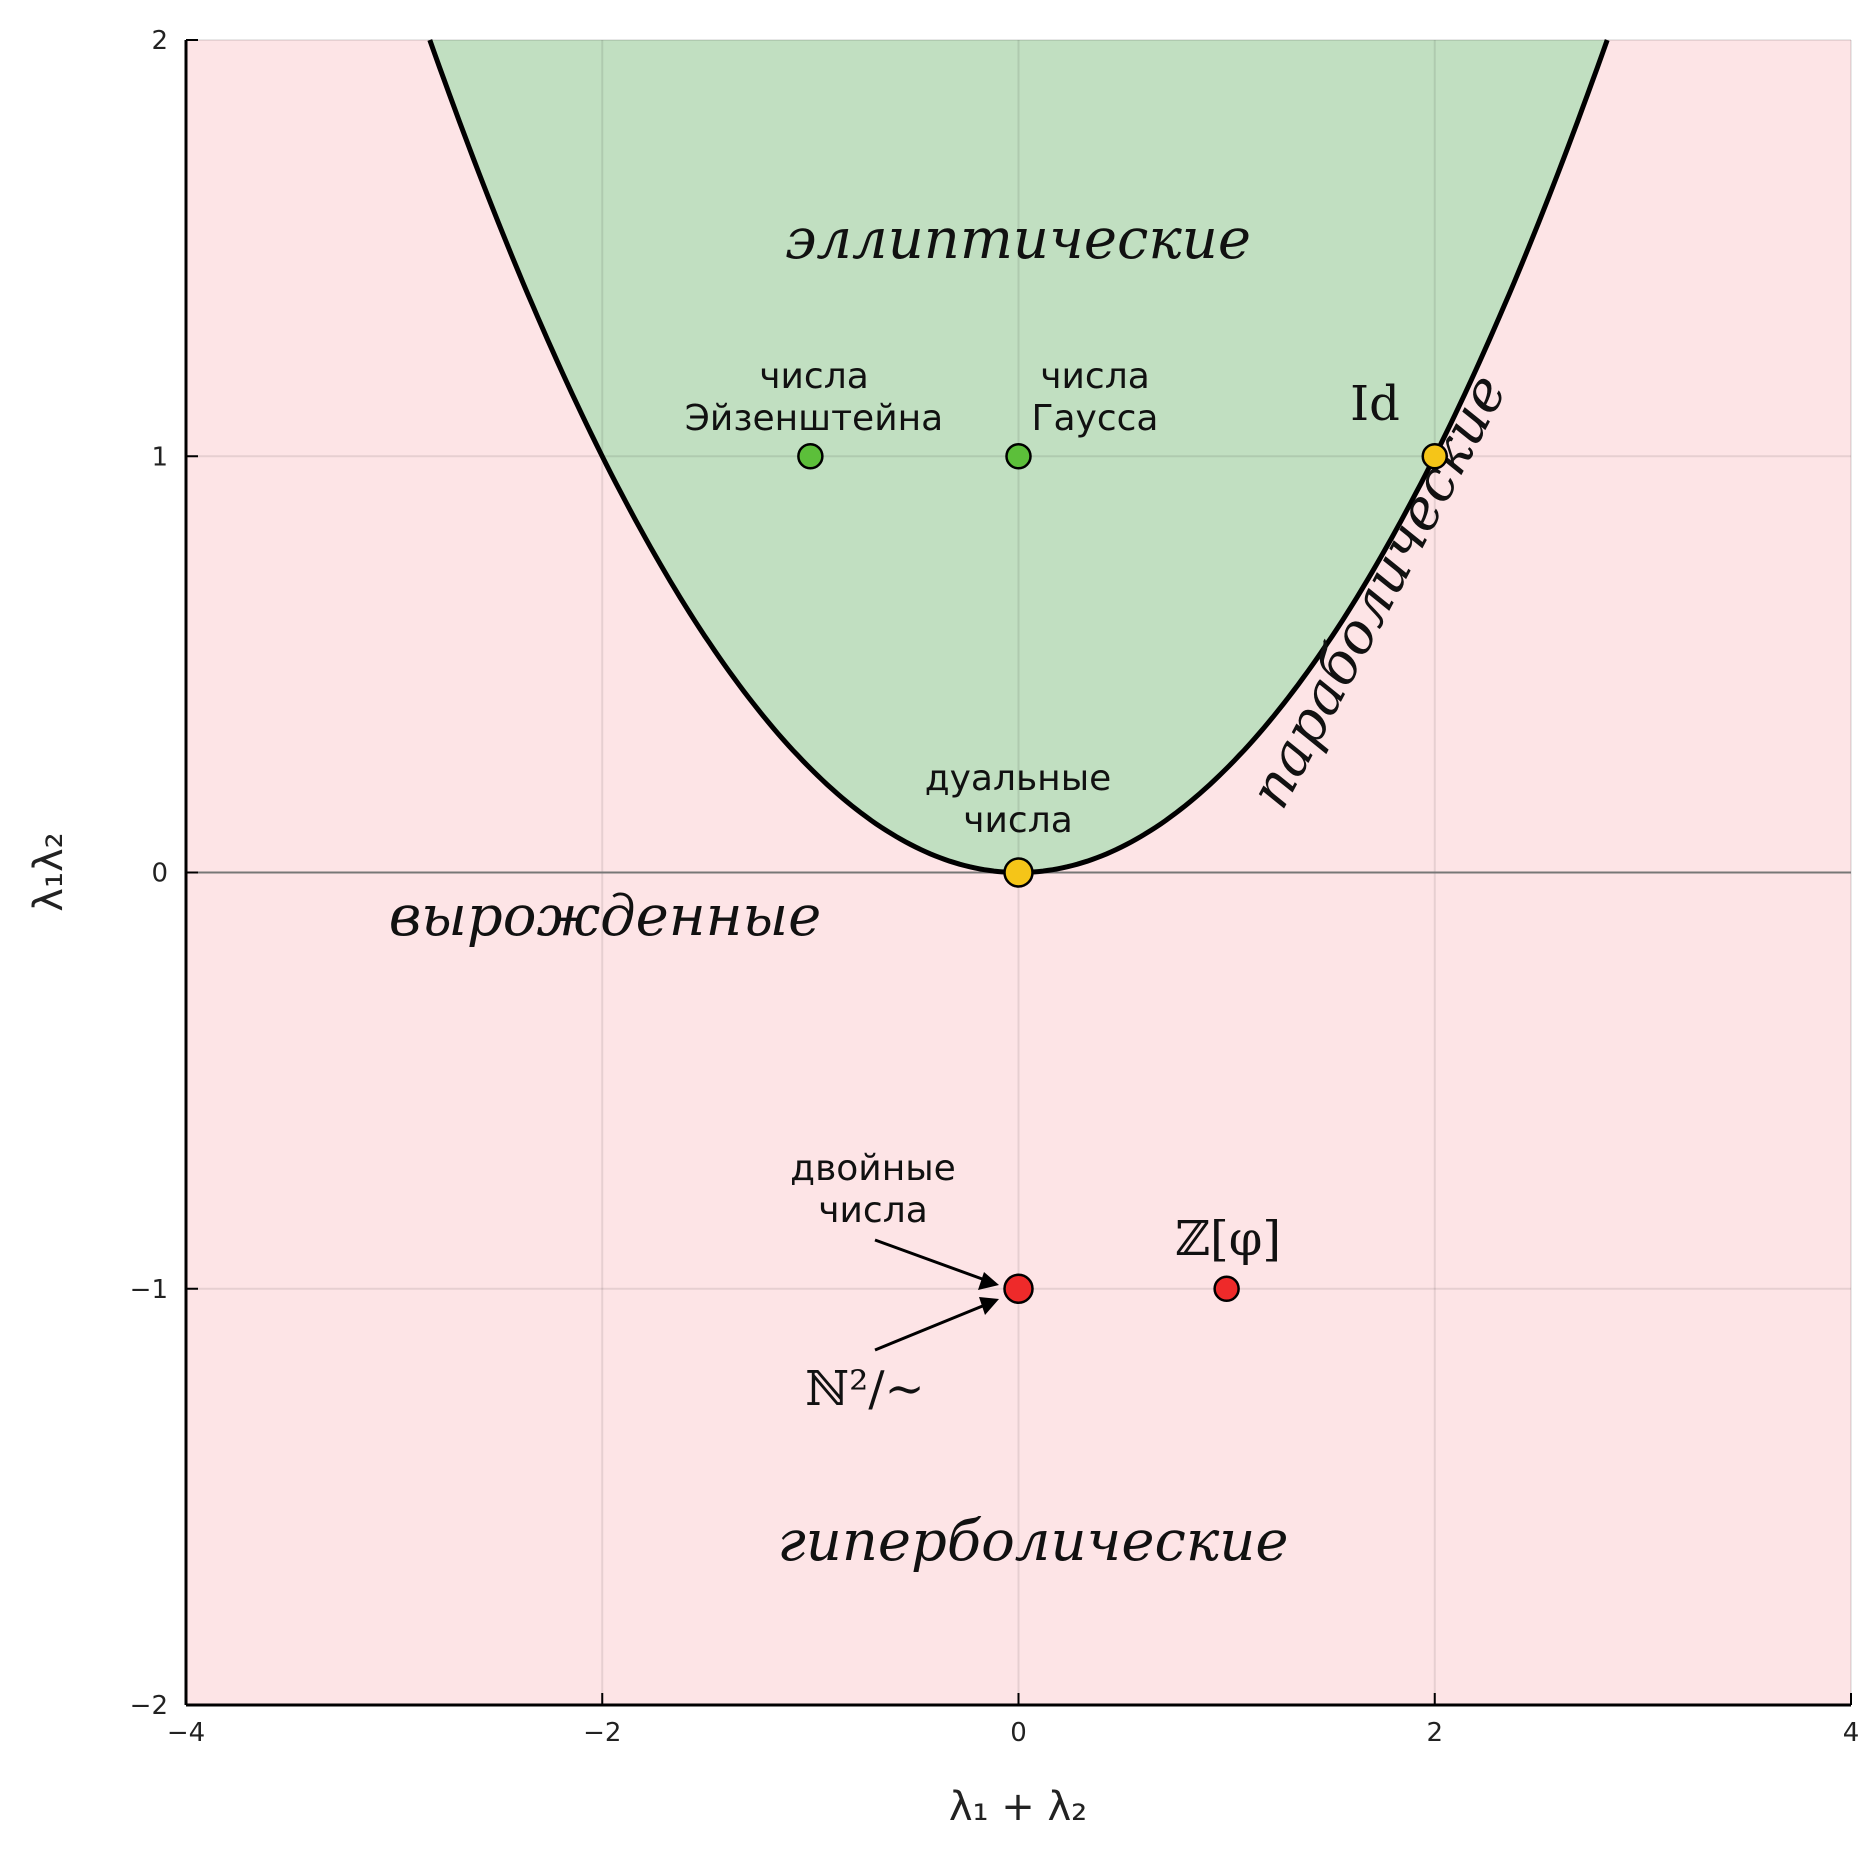 Image resolution: width=1875 pixels, height=1875 pixels. Describe the element at coordinates (1032, 1541) in the screenshot. I see `region-label-hyperbolic: гиперболические` at that location.